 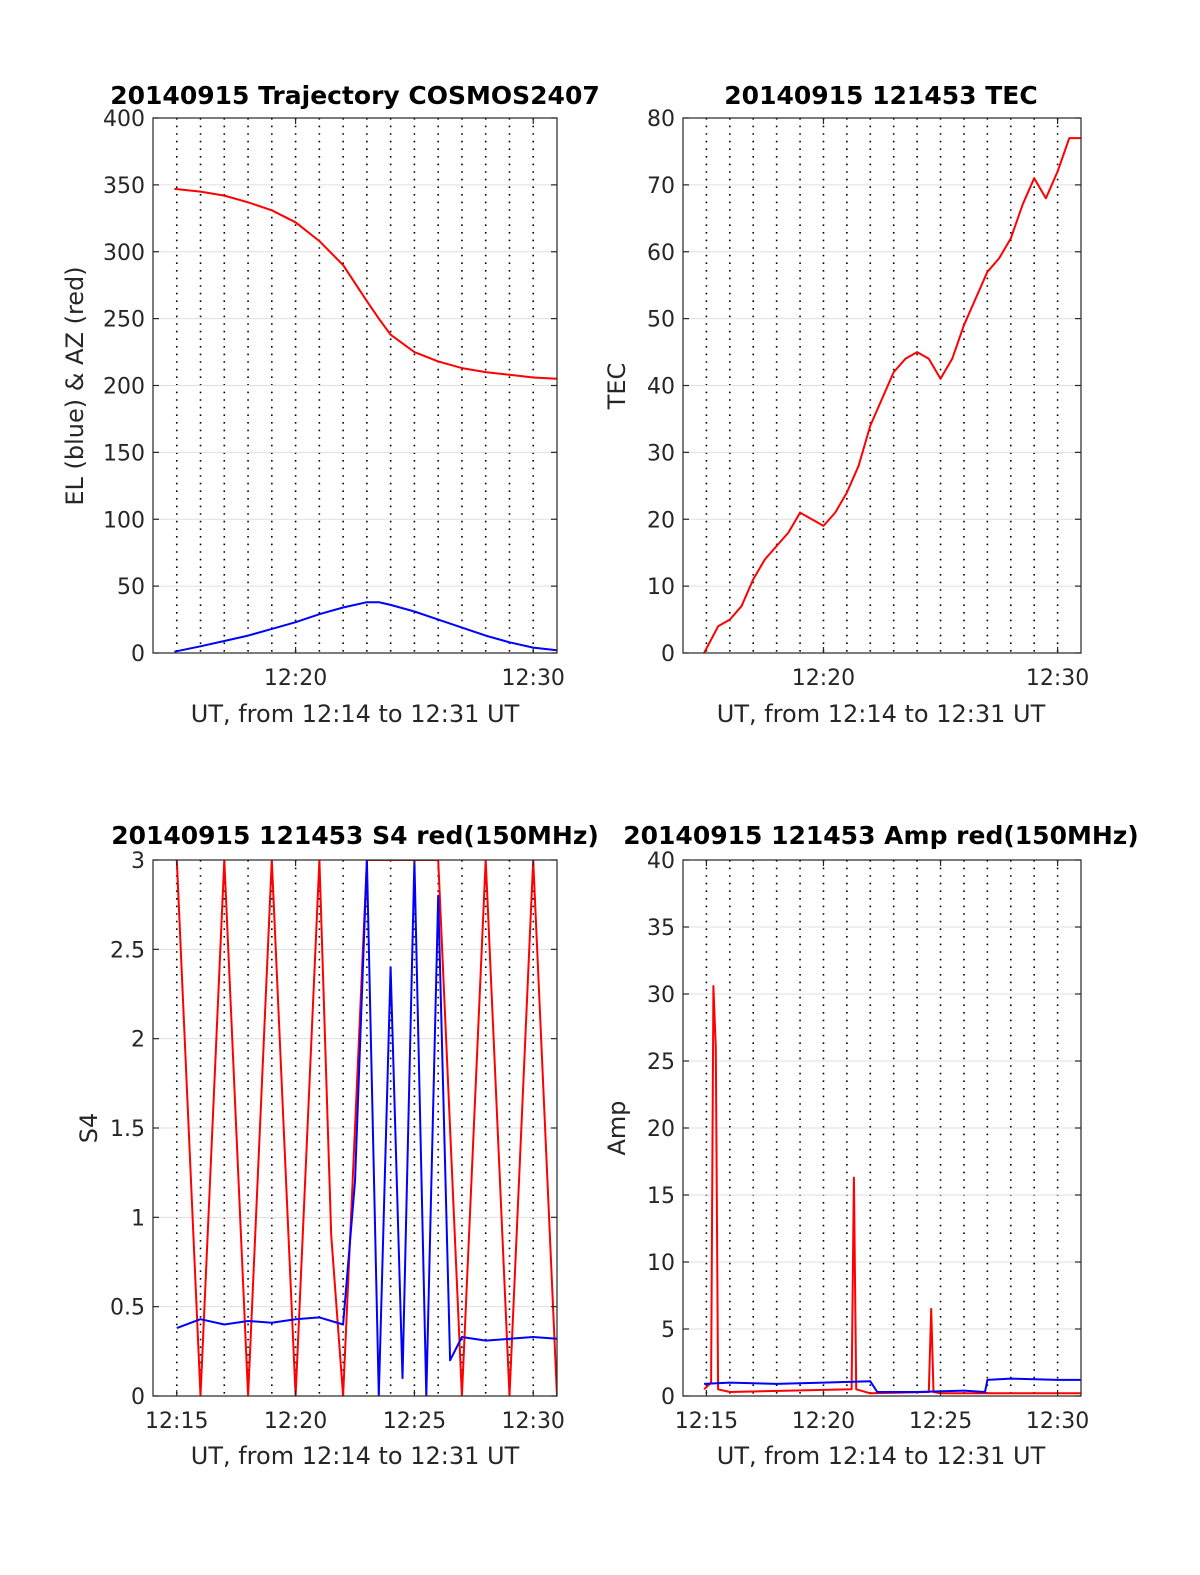 I want to click on y-axis-label: TEC, so click(x=617, y=387).